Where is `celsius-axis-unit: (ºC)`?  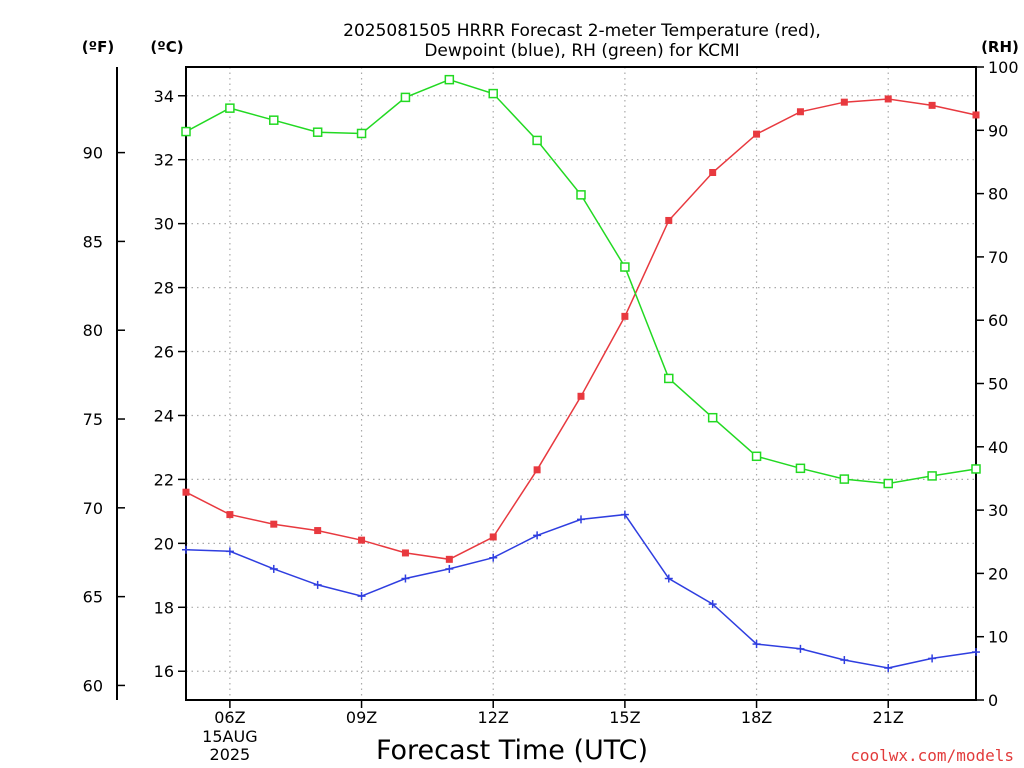
celsius-axis-unit: (ºC) is located at coordinates (166, 47).